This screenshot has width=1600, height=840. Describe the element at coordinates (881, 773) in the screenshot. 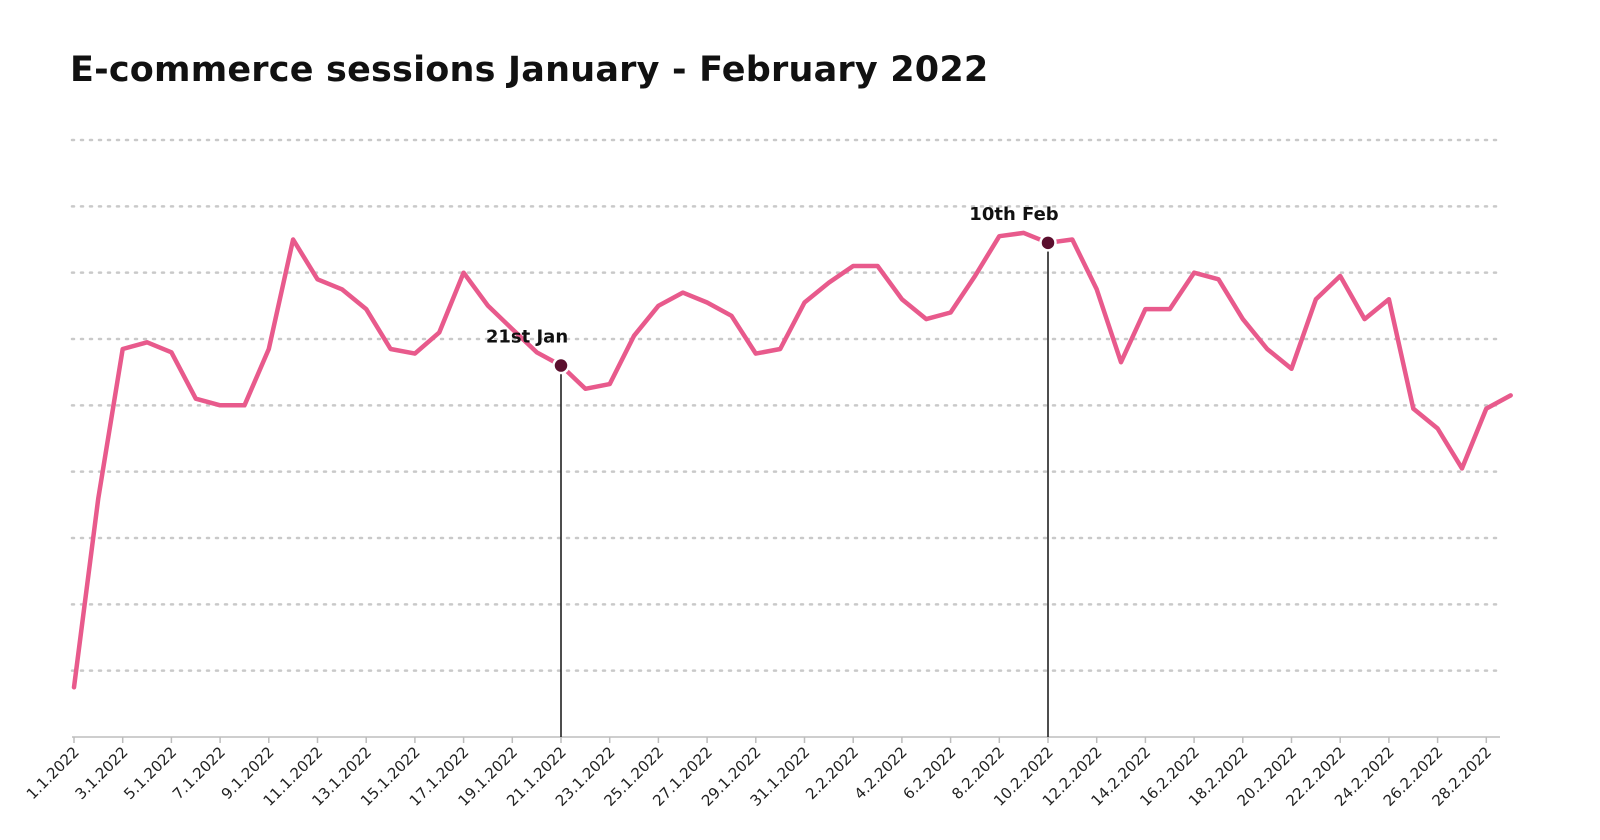

I see `x-tick-label: 4.2.2022` at that location.